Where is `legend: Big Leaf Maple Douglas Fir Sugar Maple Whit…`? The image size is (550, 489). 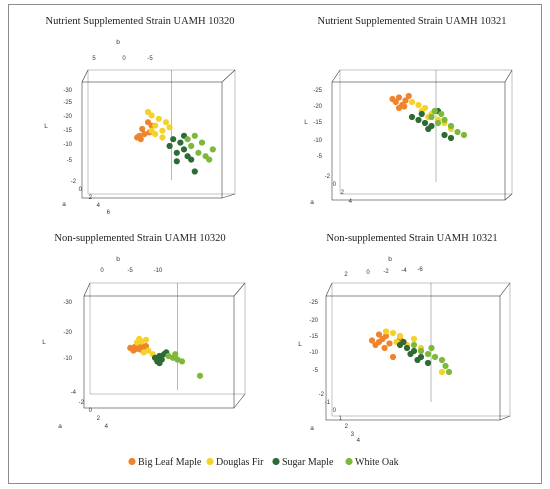
legend: Big Leaf Maple Douglas Fir Sugar Maple Whit… is located at coordinates (263, 462).